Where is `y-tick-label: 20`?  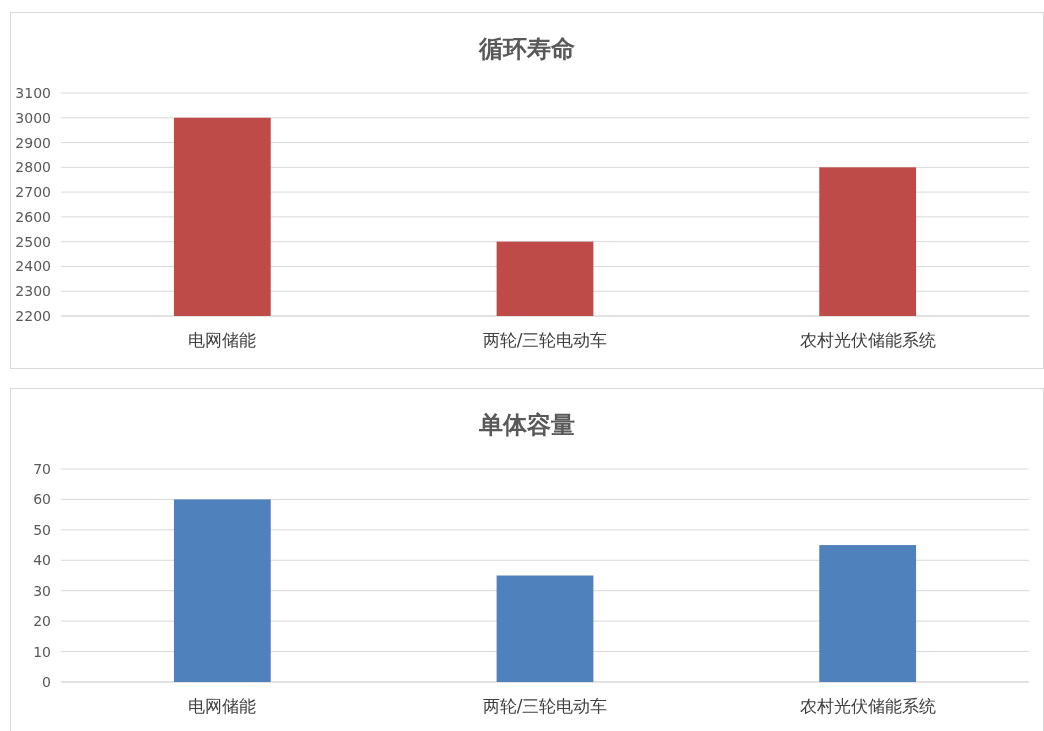 y-tick-label: 20 is located at coordinates (42, 621).